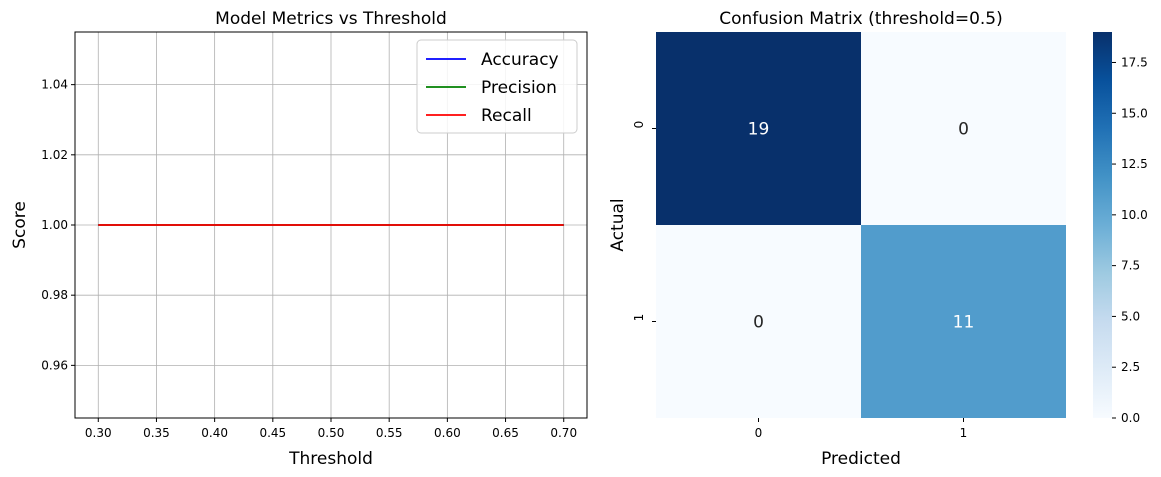  I want to click on colorbar-tick-label: 15.0, so click(1134, 113).